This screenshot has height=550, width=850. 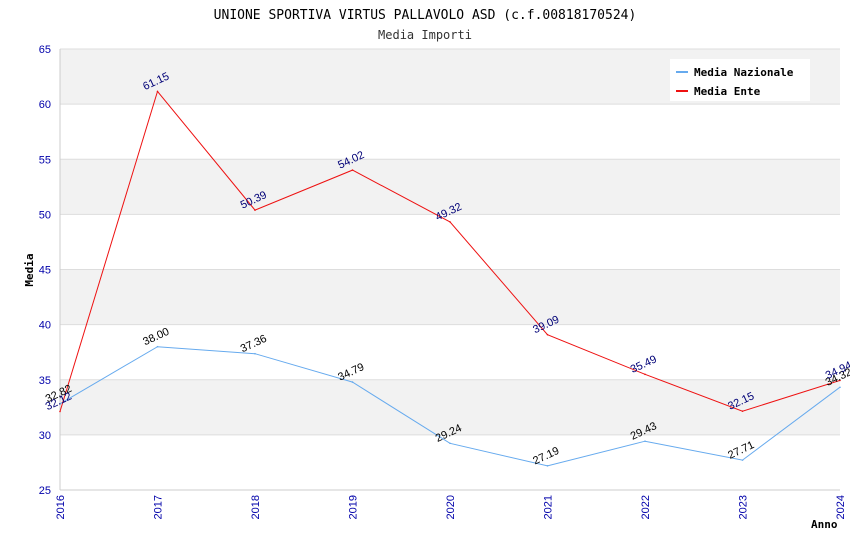 What do you see at coordinates (425, 35) in the screenshot?
I see `chart-subtitle: Media Importi` at bounding box center [425, 35].